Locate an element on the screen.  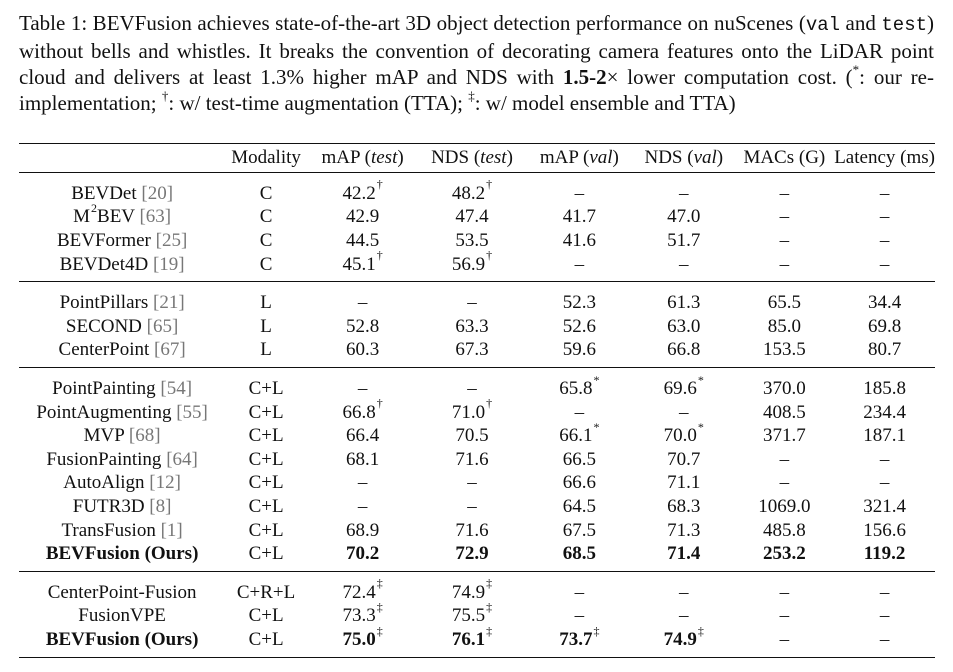
value-cell: 66.8† is located at coordinates (362, 409).